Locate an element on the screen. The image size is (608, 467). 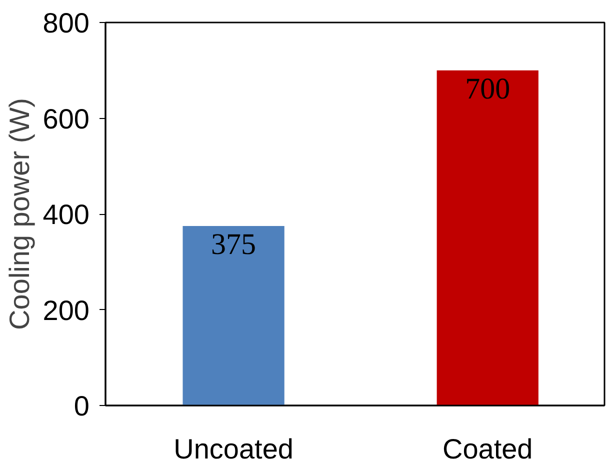
y-axis-title: Cooling power (W) is located at coordinates (19, 214).